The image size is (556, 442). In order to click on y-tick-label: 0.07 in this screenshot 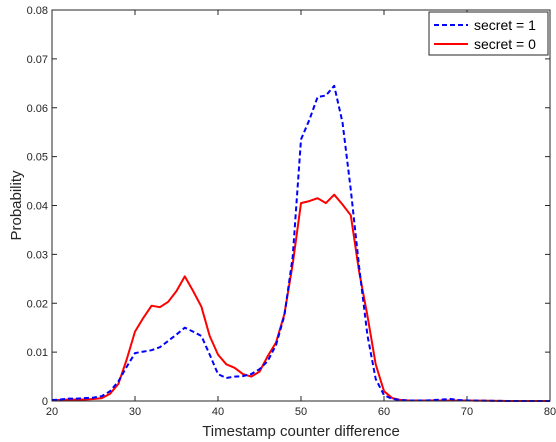, I will do `click(37, 60)`.